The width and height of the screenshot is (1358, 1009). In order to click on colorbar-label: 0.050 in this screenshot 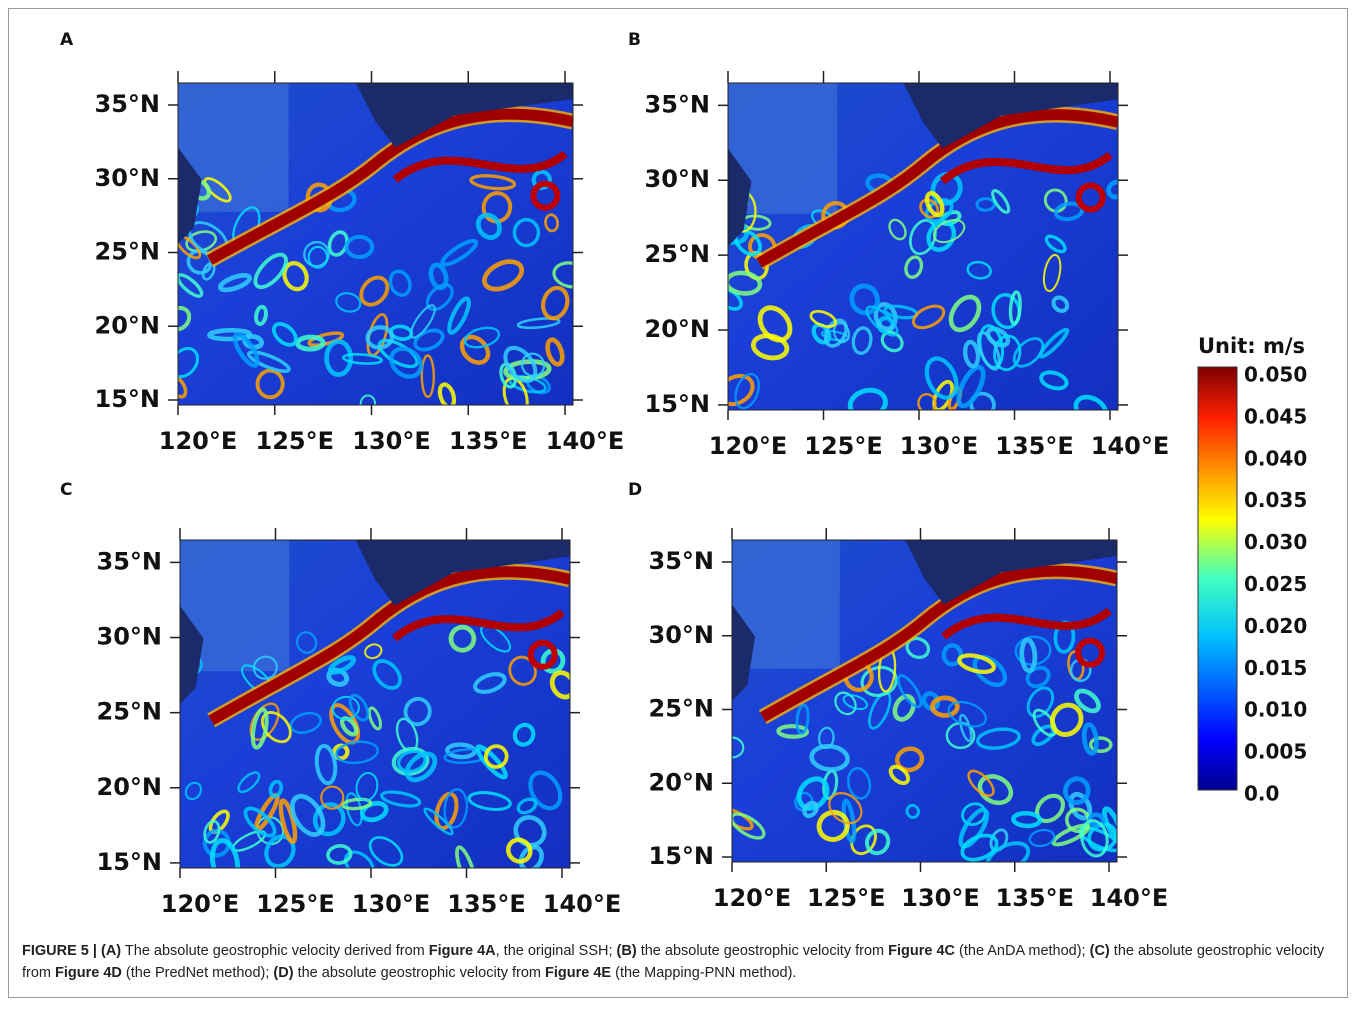, I will do `click(1275, 375)`.